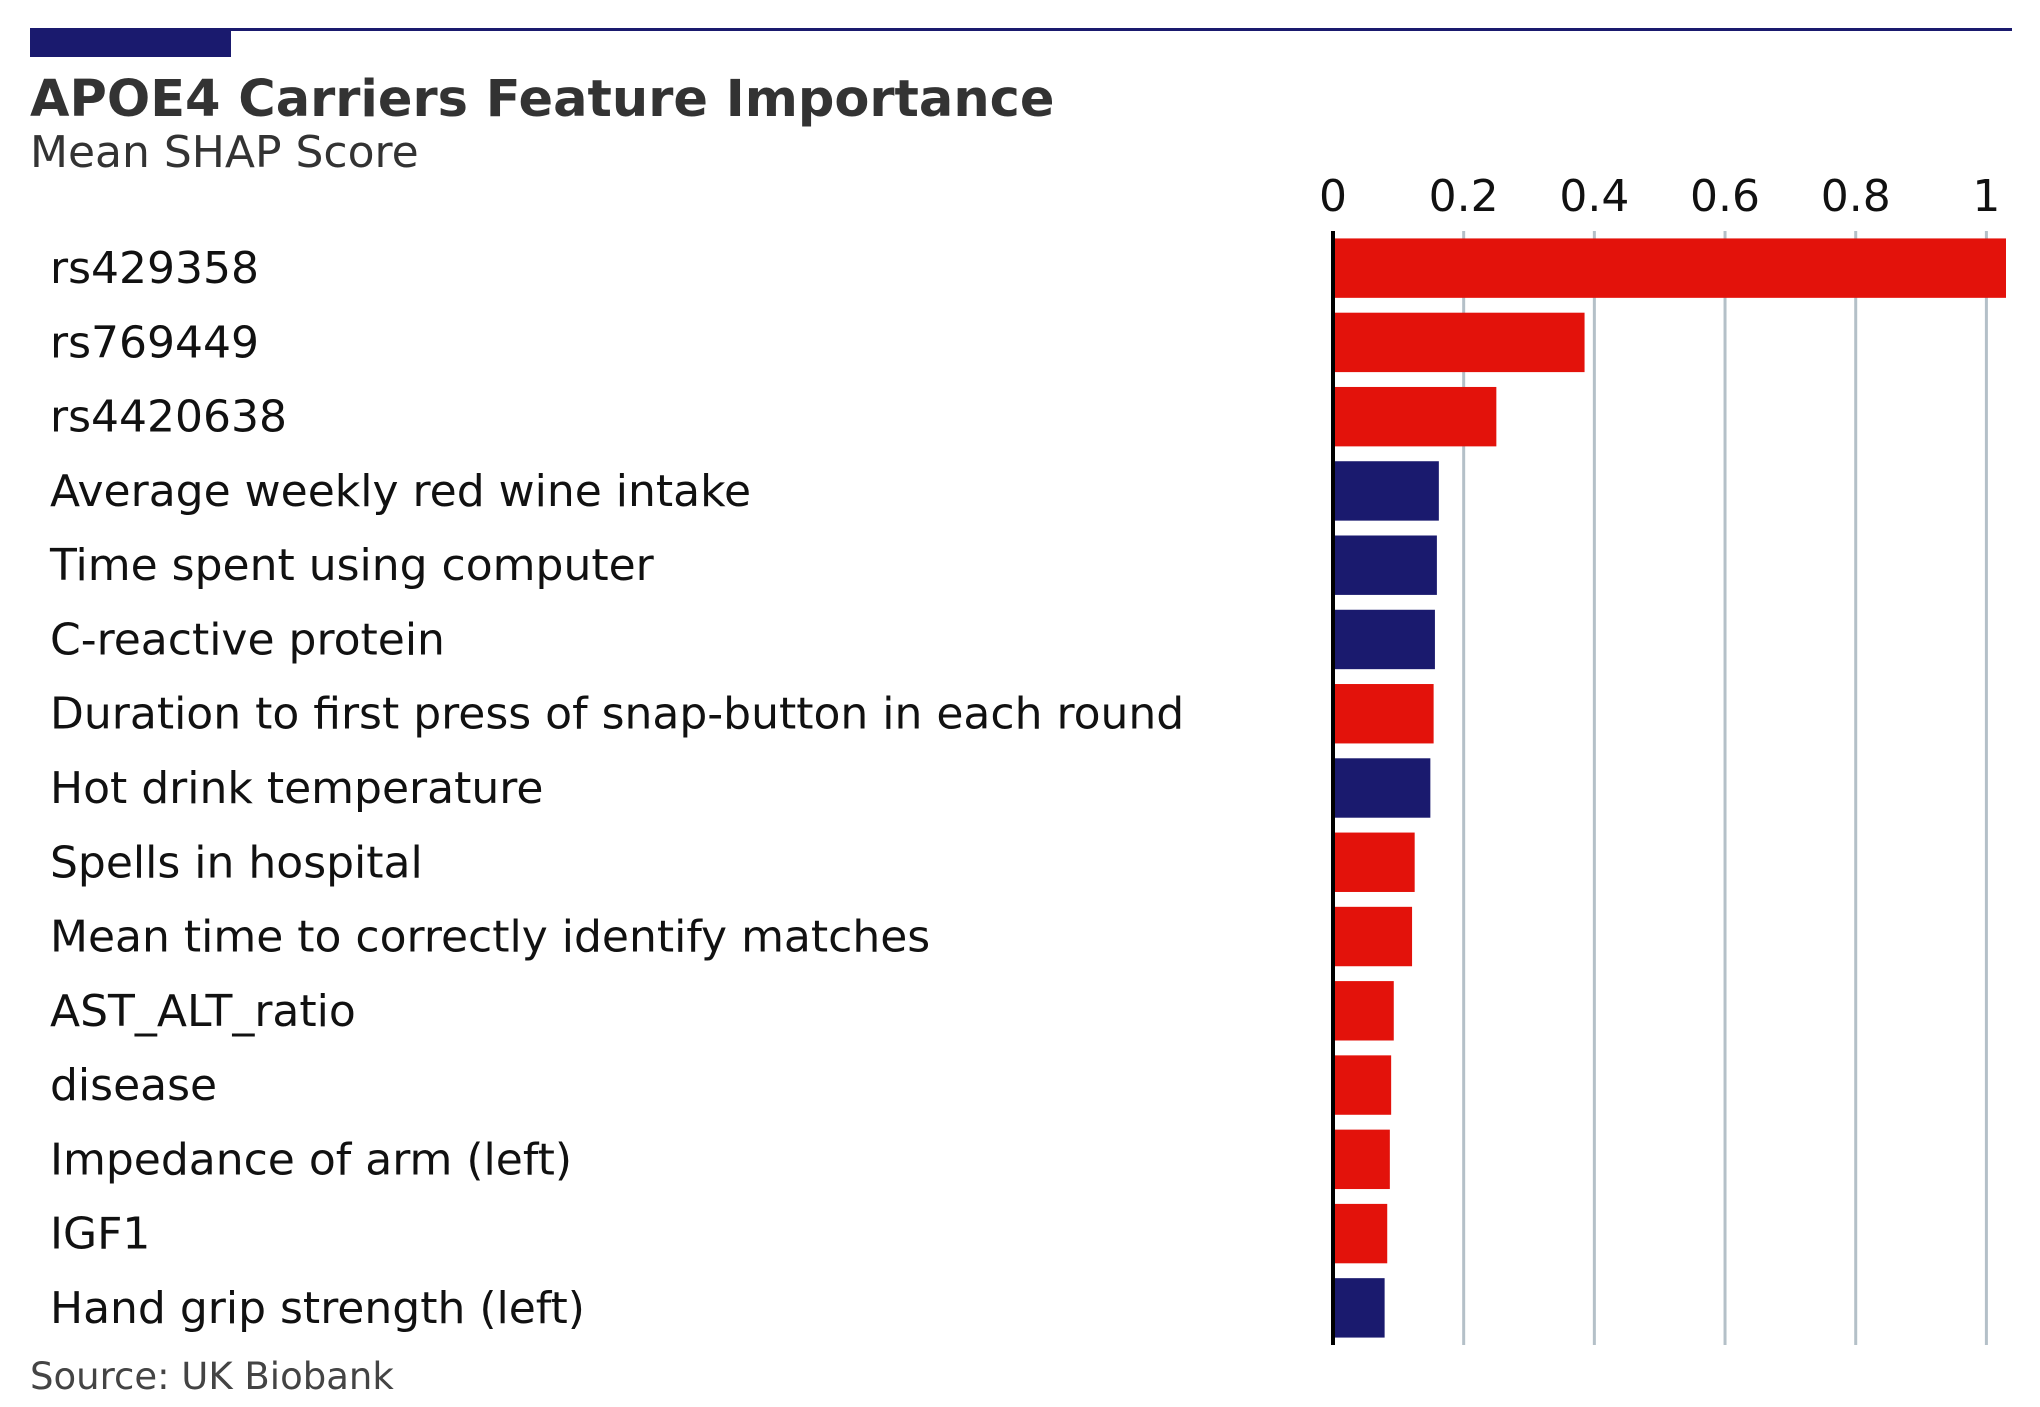  I want to click on x-tick-label: 0, so click(1333, 196).